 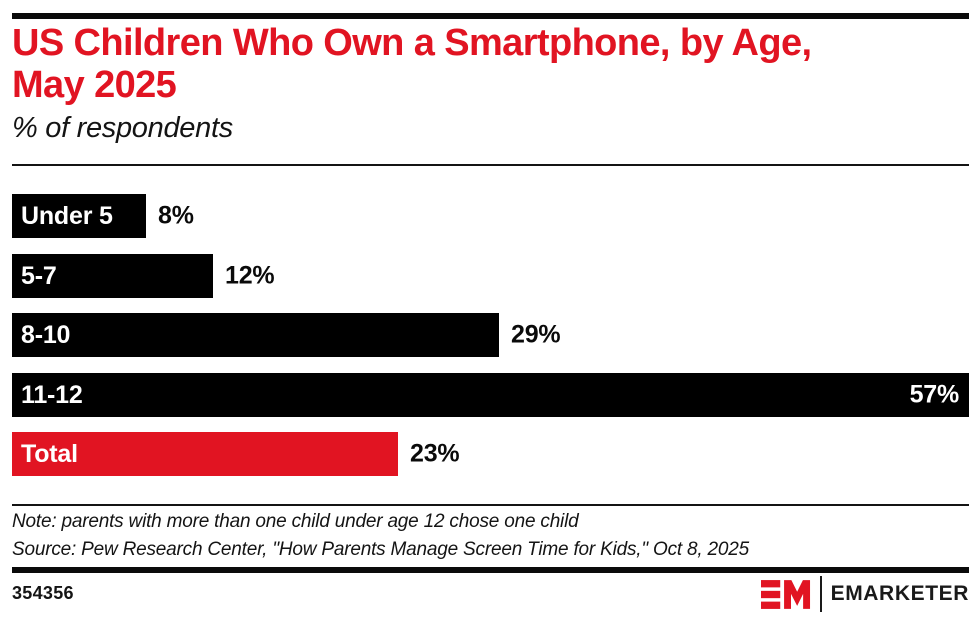 I want to click on bar-value-label: 57%, so click(x=934, y=394).